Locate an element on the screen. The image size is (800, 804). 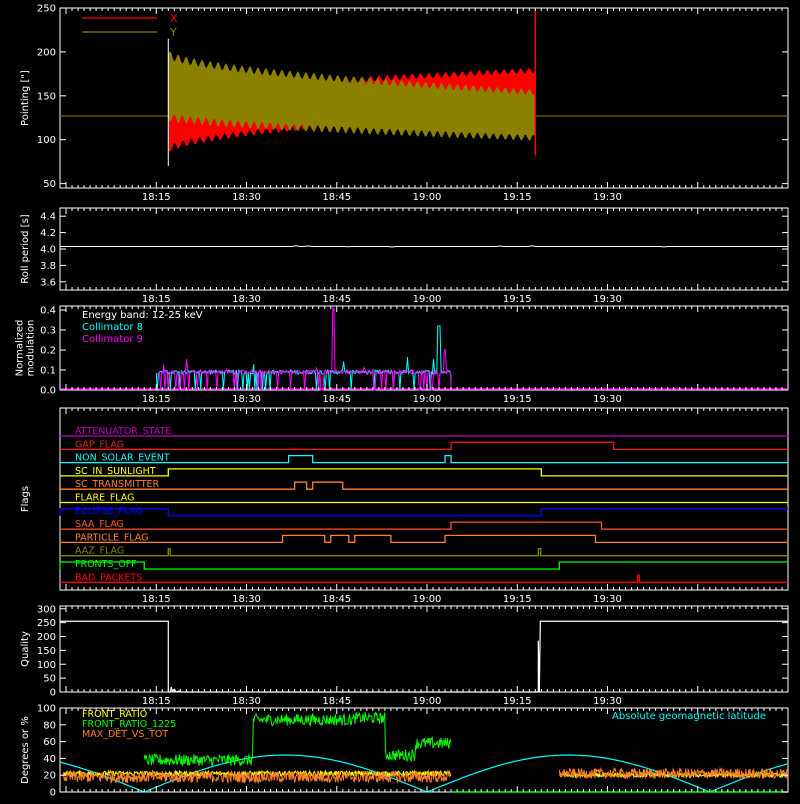
pointing-xtick-label: 18:30 is located at coordinates (246, 197).